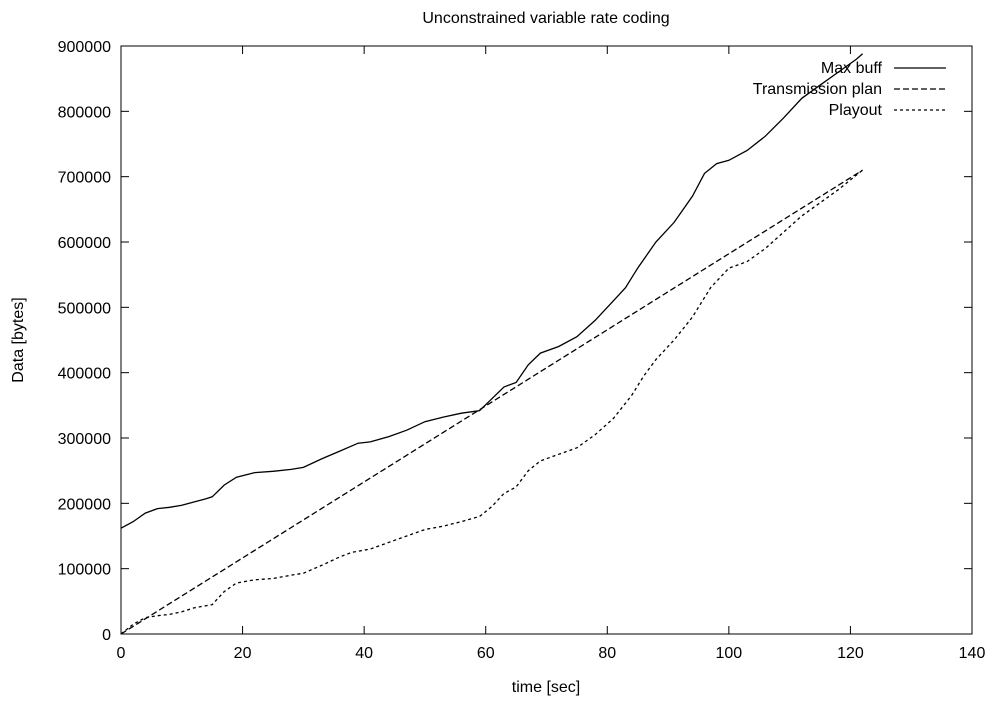 The image size is (992, 702). Describe the element at coordinates (850, 653) in the screenshot. I see `x-tick-label: 120` at that location.